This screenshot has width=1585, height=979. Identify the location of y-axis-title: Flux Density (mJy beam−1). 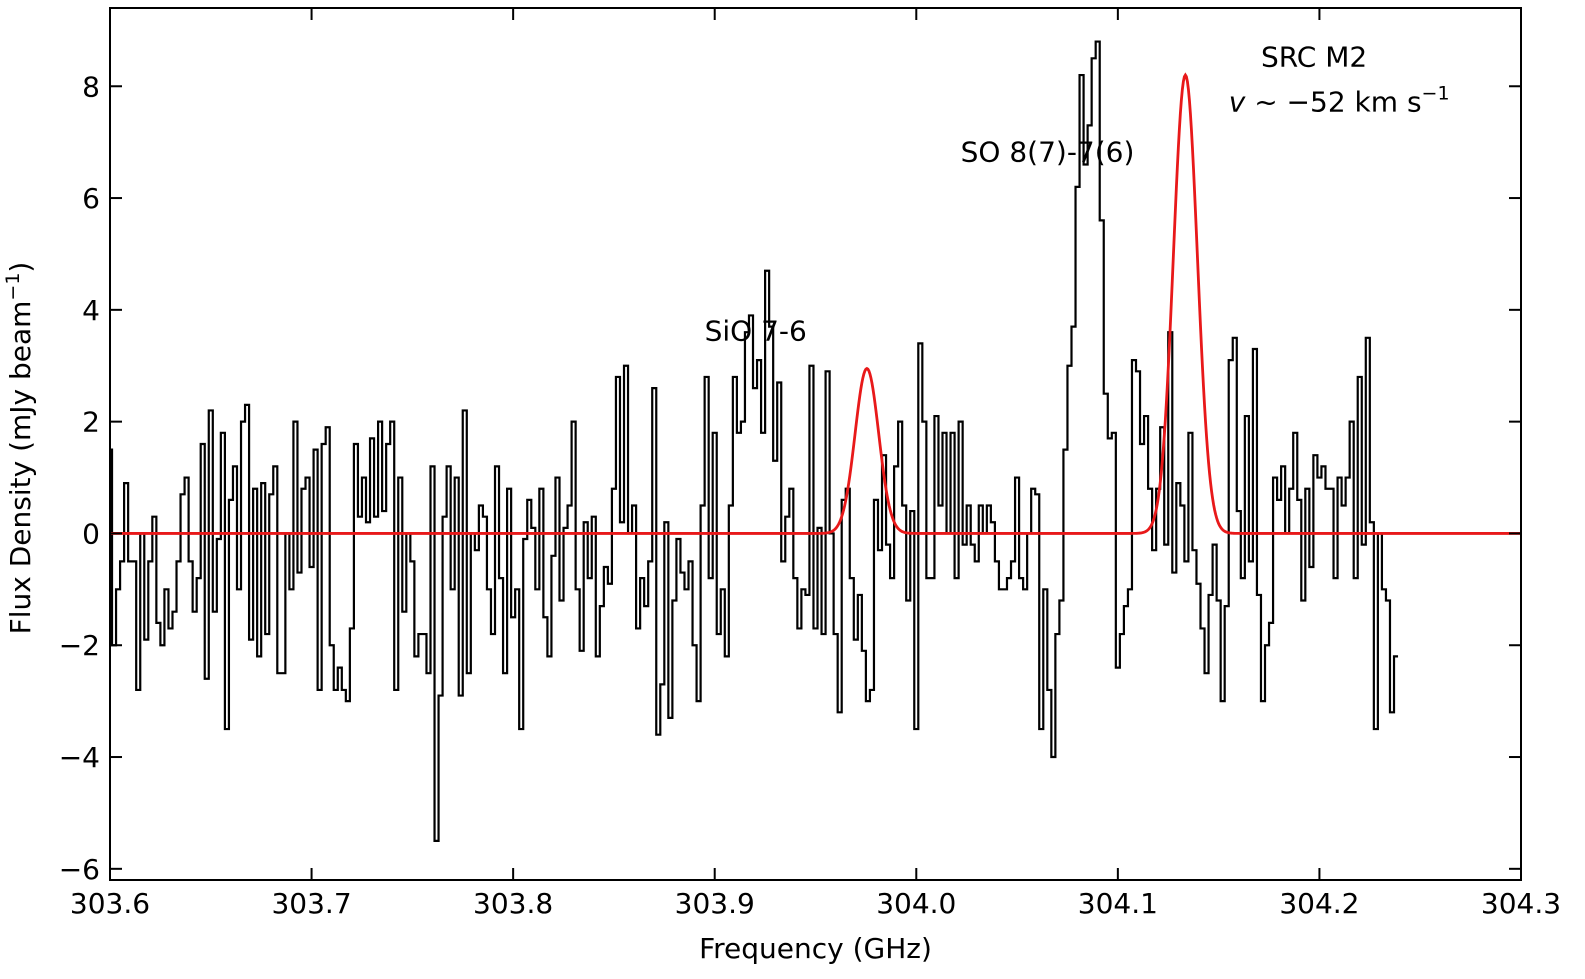
(19, 448).